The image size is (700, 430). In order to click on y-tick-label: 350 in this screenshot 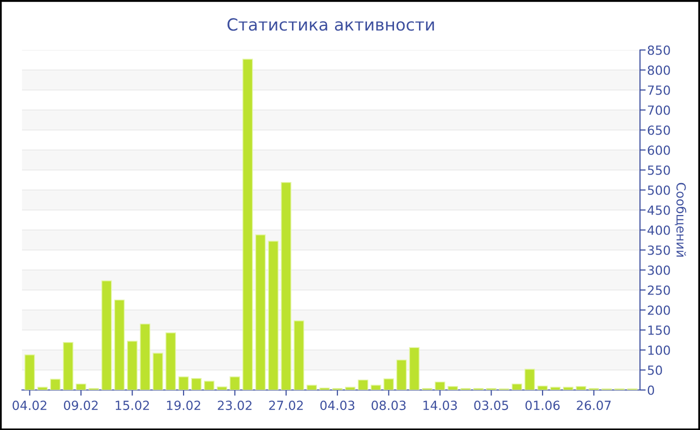, I will do `click(659, 250)`.